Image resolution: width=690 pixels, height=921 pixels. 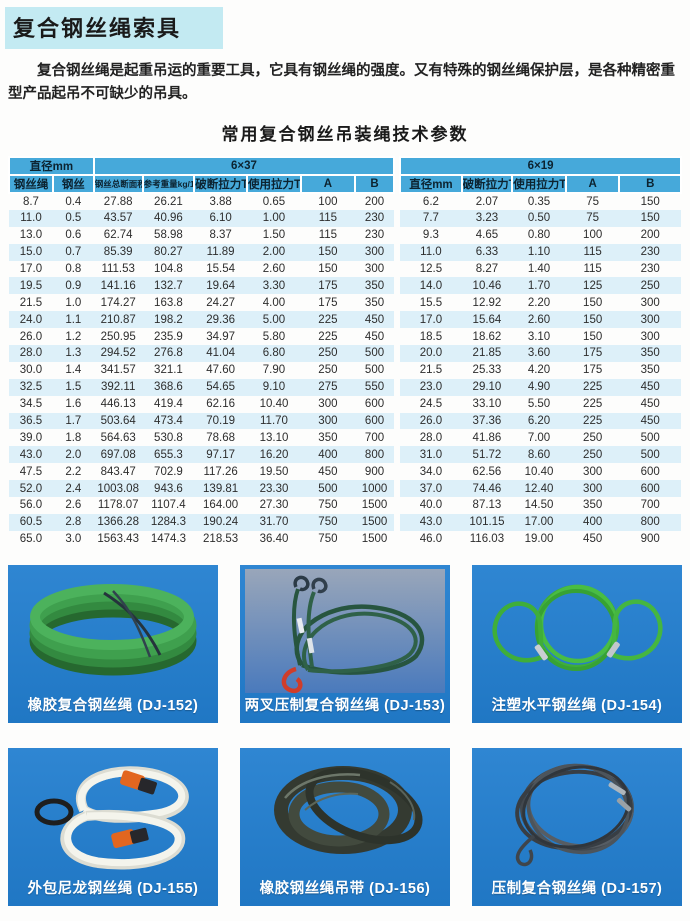 I want to click on table-cell: 141.16, so click(x=118, y=285).